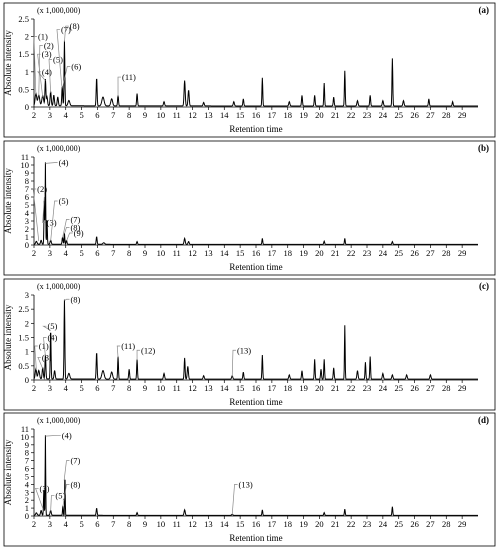  I want to click on y-tick-label: 3, so click(27, 221).